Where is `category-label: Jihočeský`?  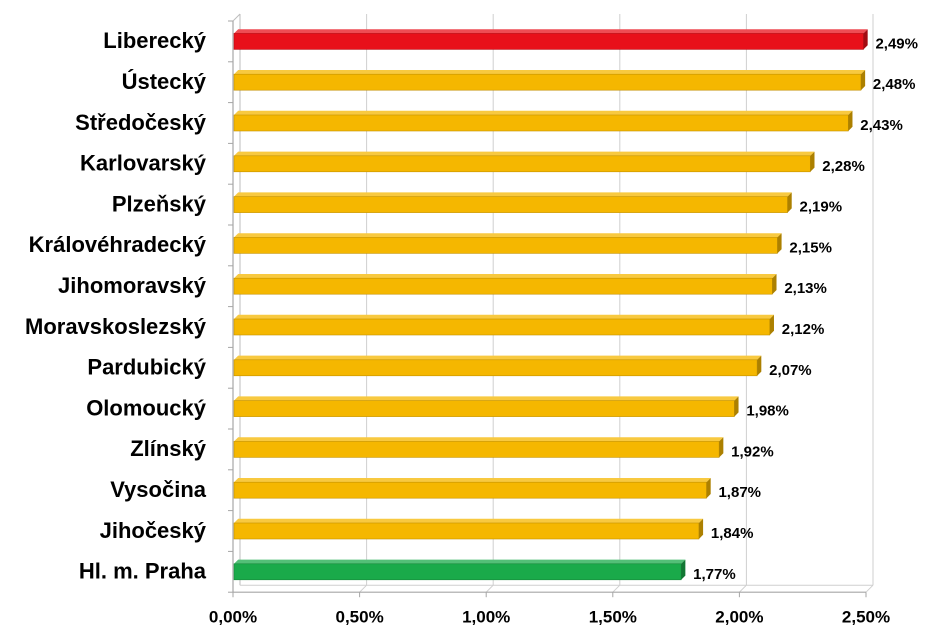 category-label: Jihočeský is located at coordinates (153, 530).